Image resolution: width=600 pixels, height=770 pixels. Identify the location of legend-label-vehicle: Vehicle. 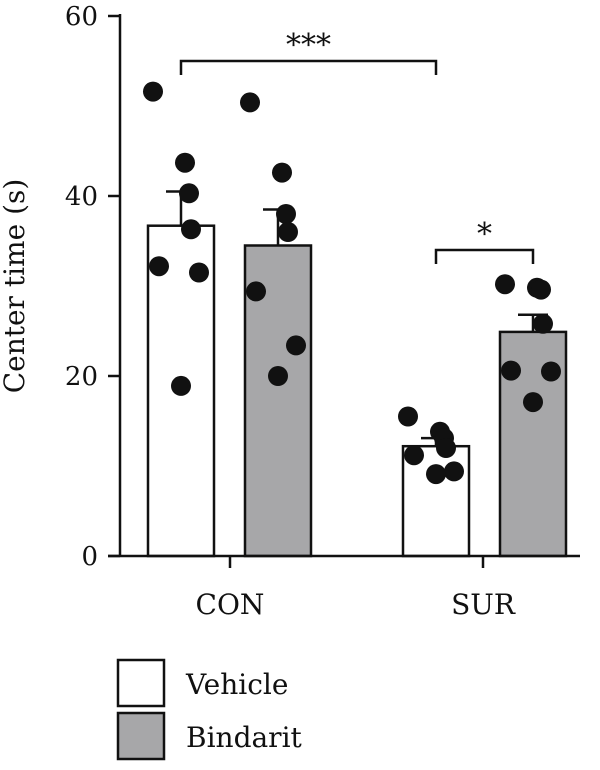
(236, 684).